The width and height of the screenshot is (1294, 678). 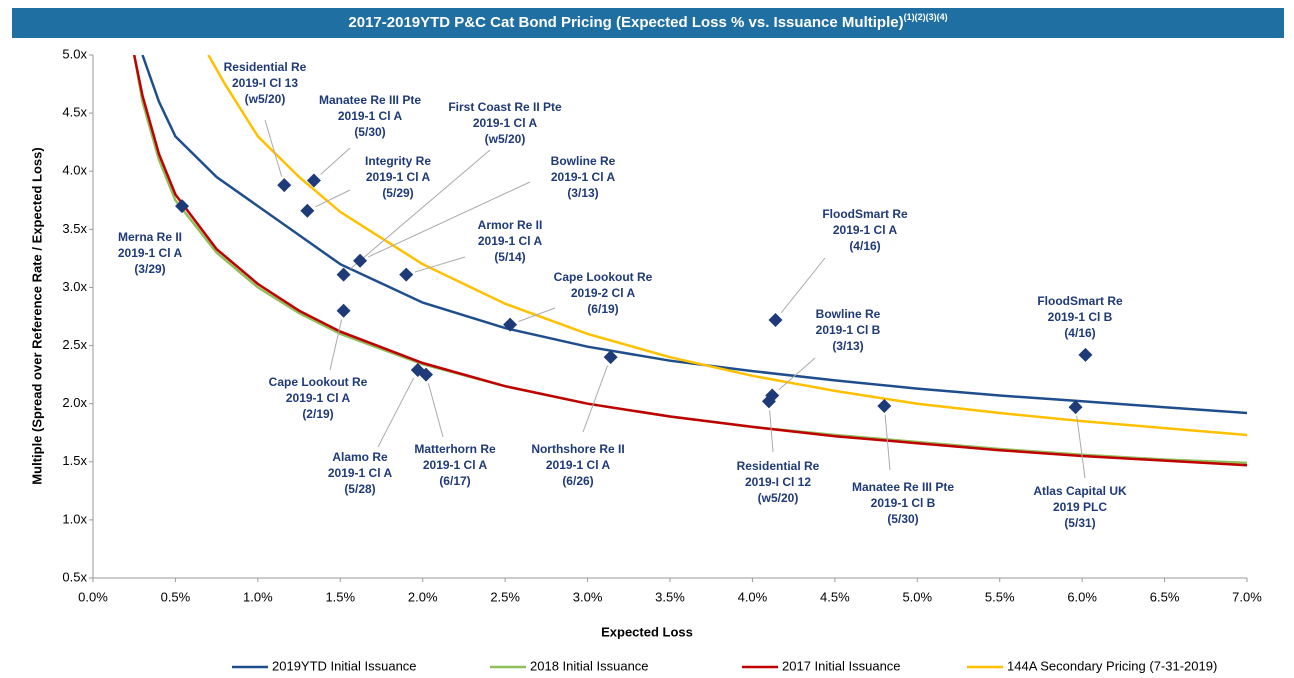 What do you see at coordinates (1080, 491) in the screenshot?
I see `point-label: Atlas Capital UK` at bounding box center [1080, 491].